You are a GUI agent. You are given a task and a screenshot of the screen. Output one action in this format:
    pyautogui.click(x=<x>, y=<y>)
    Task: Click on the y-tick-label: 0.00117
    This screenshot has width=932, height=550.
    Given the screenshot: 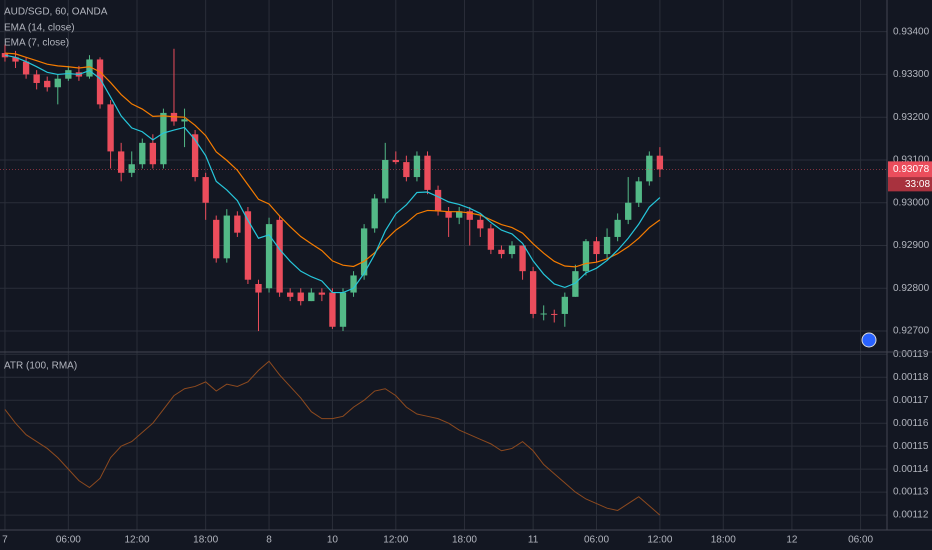 What is the action you would take?
    pyautogui.click(x=911, y=400)
    